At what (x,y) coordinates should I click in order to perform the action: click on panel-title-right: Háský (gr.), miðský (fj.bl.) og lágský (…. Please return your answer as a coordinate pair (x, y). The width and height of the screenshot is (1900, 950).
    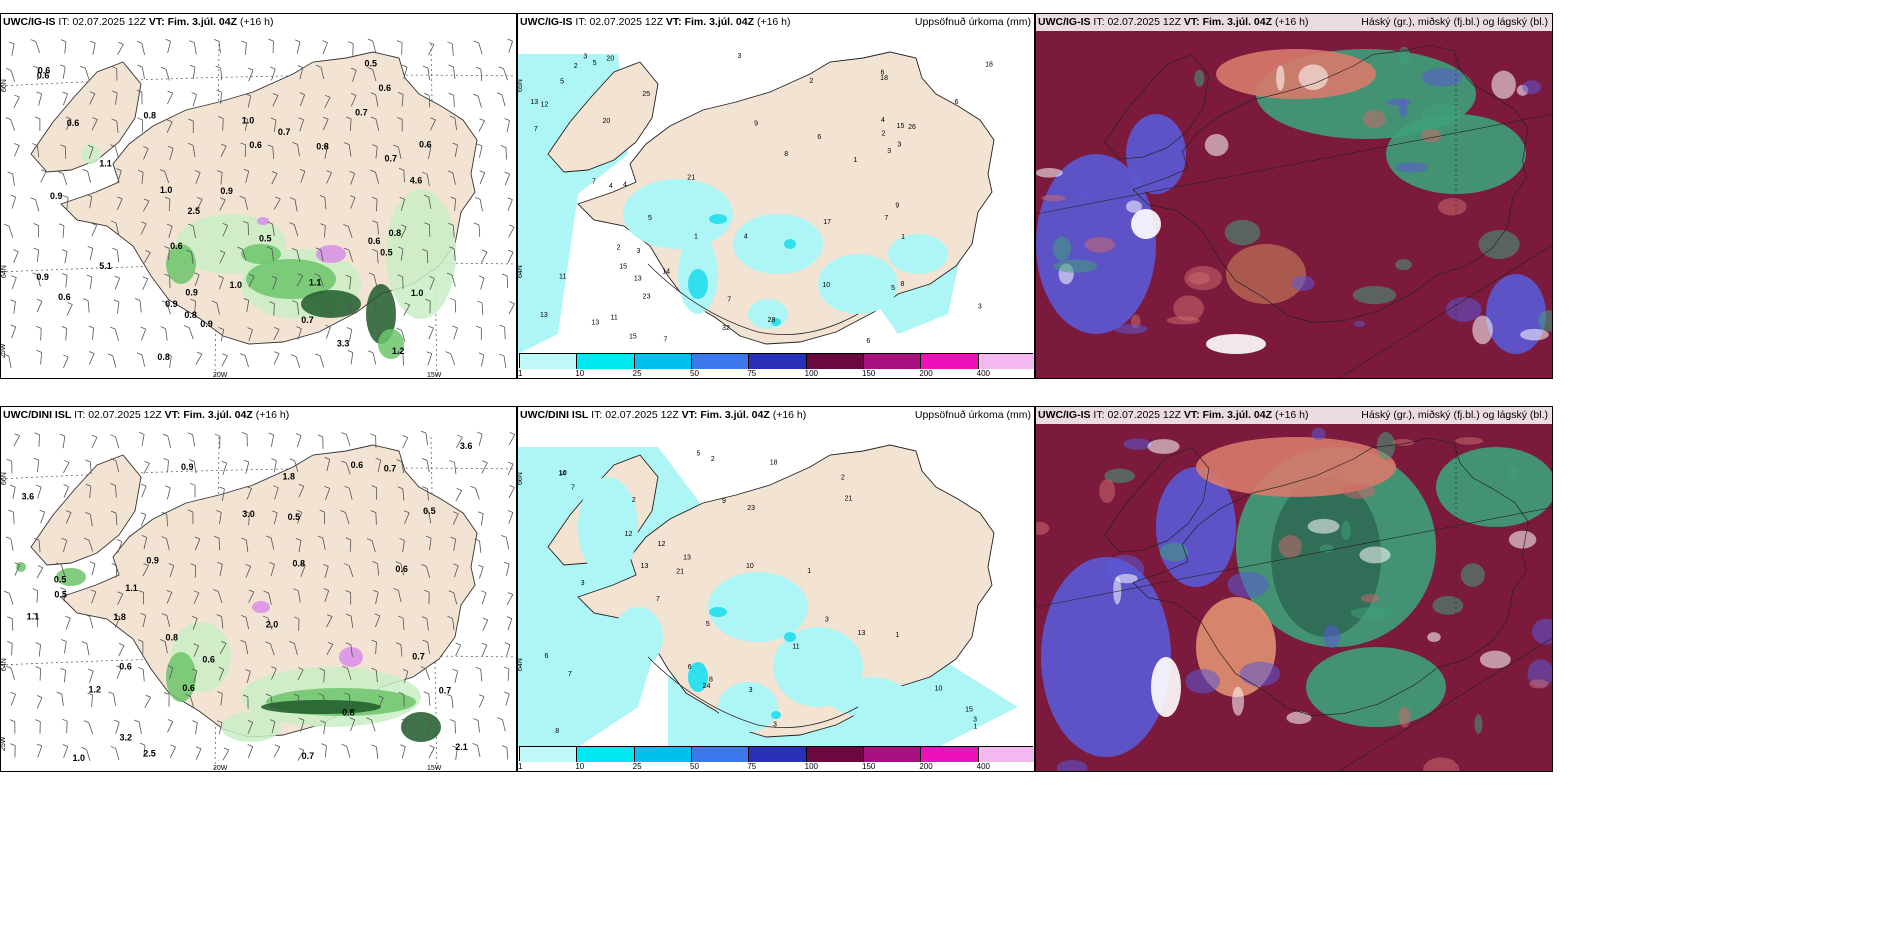
    Looking at the image, I should click on (1454, 415).